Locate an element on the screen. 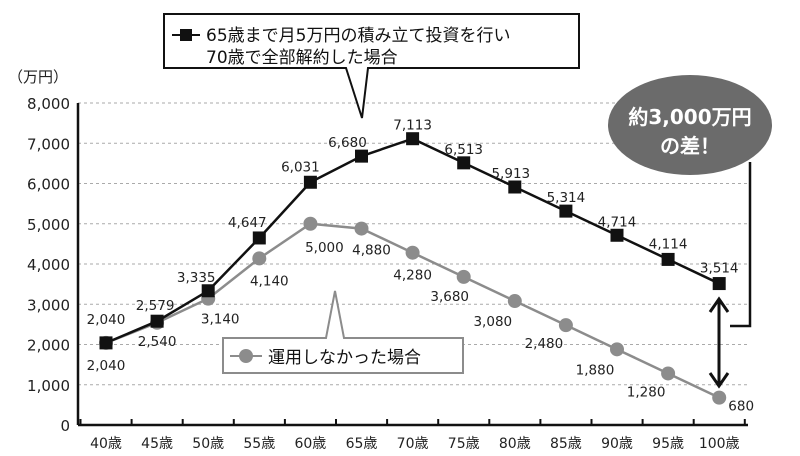 The image size is (800, 456). y-tick-label: 1,000 is located at coordinates (48, 386).